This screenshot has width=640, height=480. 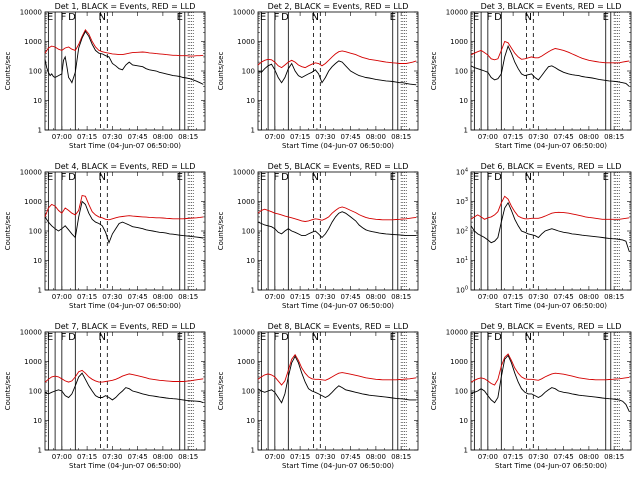 What do you see at coordinates (462, 231) in the screenshot?
I see `y-tick-label: 10²` at bounding box center [462, 231].